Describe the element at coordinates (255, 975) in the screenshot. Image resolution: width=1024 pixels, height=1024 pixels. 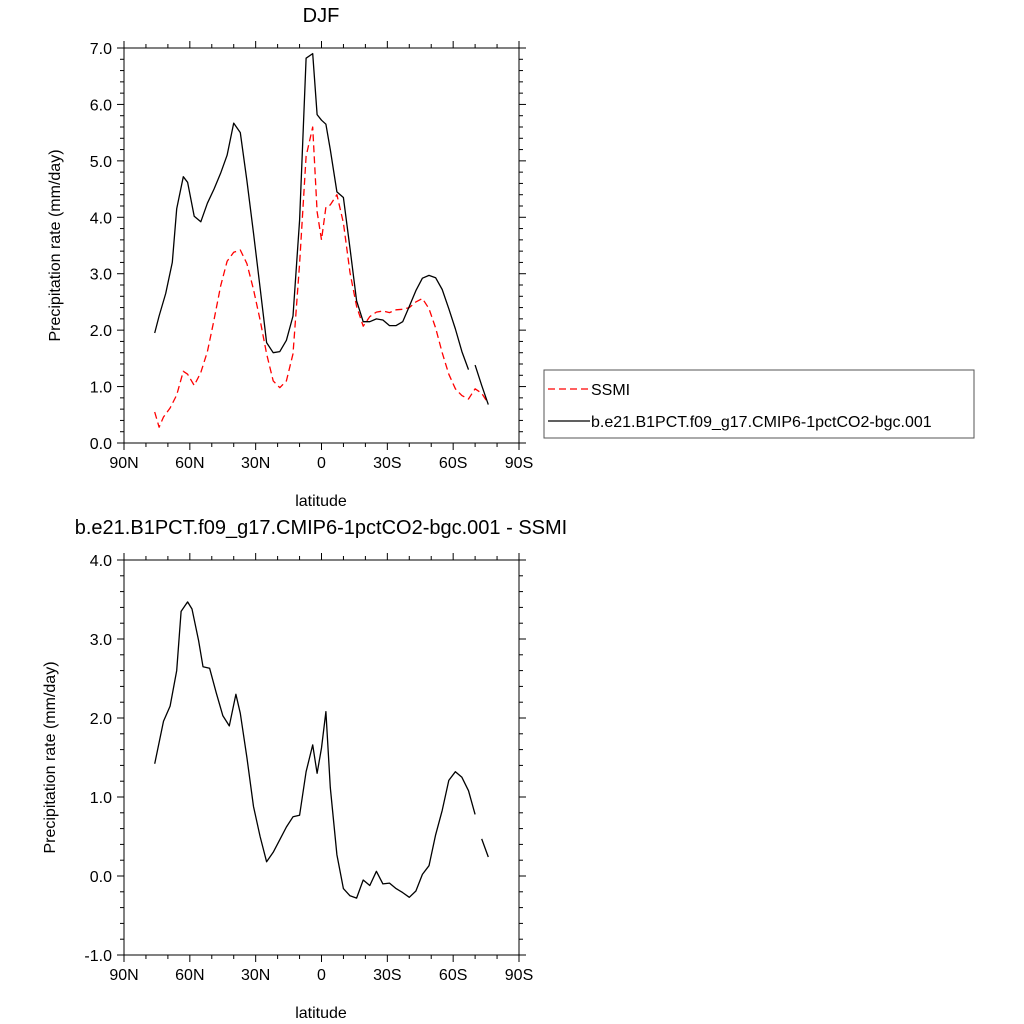
I see `panel-bottom-x-tick-label: 30N` at that location.